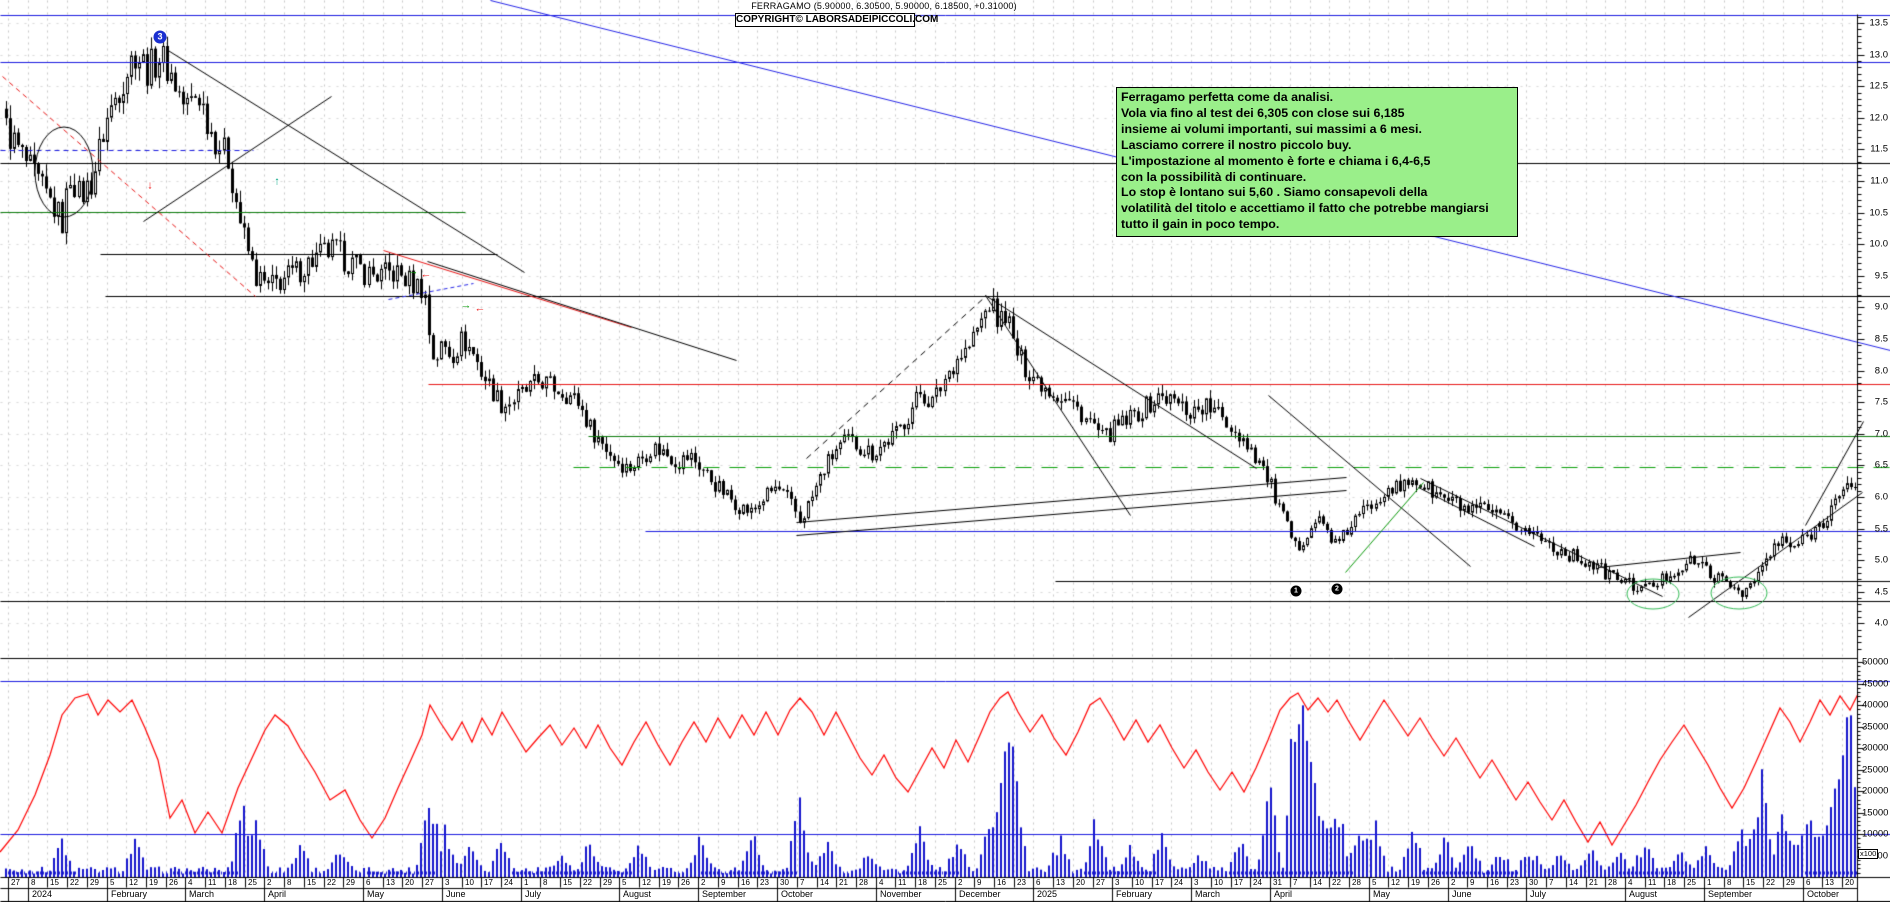 The image size is (1890, 902). I want to click on analysis-note-line: con la possibilità di continuare., so click(1214, 176).